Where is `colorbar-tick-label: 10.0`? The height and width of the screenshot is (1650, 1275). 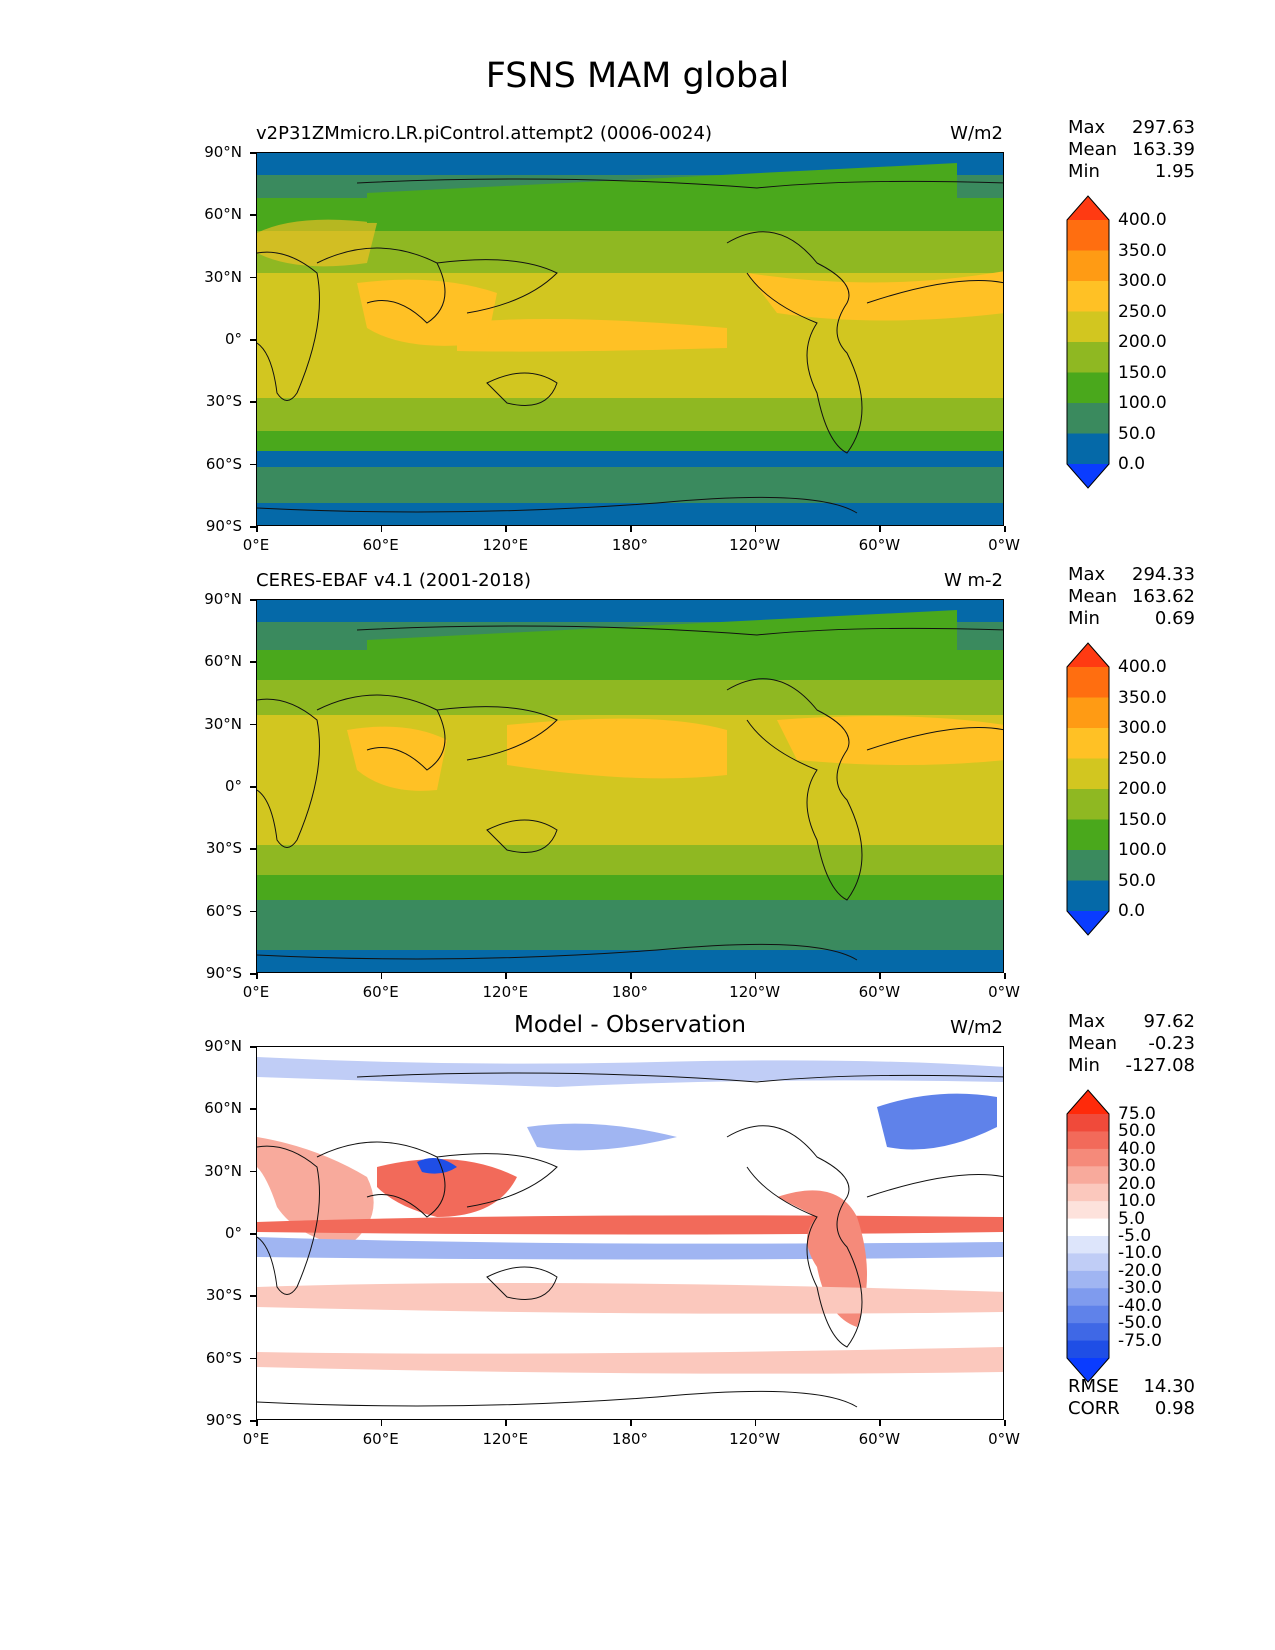 colorbar-tick-label: 10.0 is located at coordinates (1137, 1201).